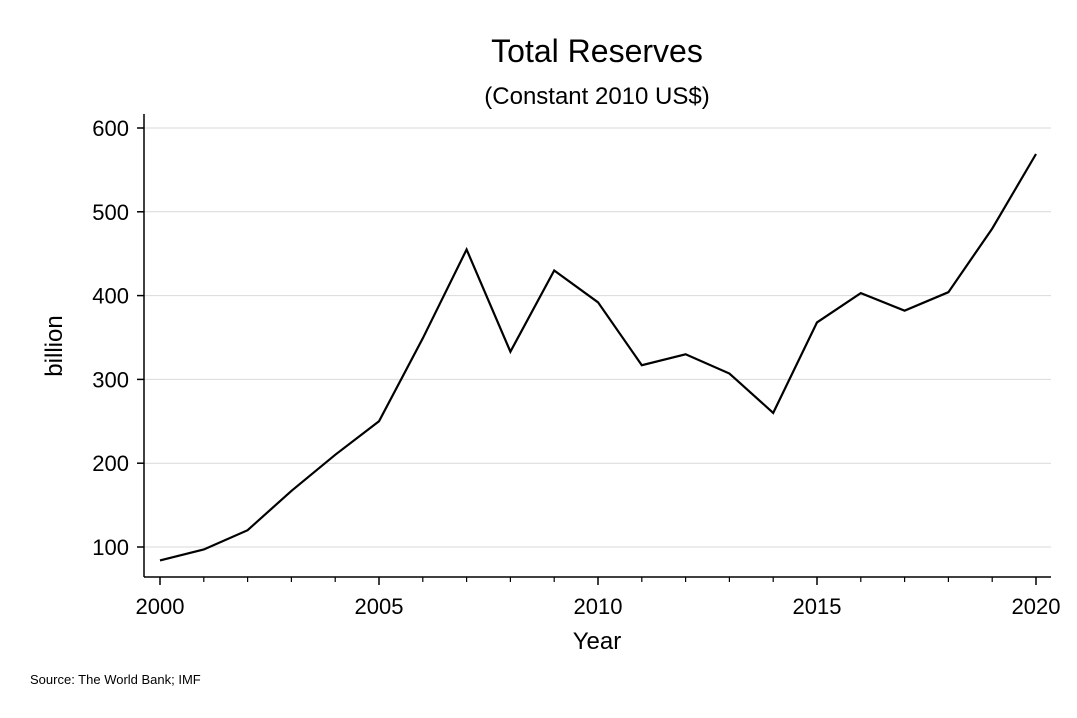 This screenshot has height=718, width=1077. I want to click on x-axis-title: Year, so click(597, 641).